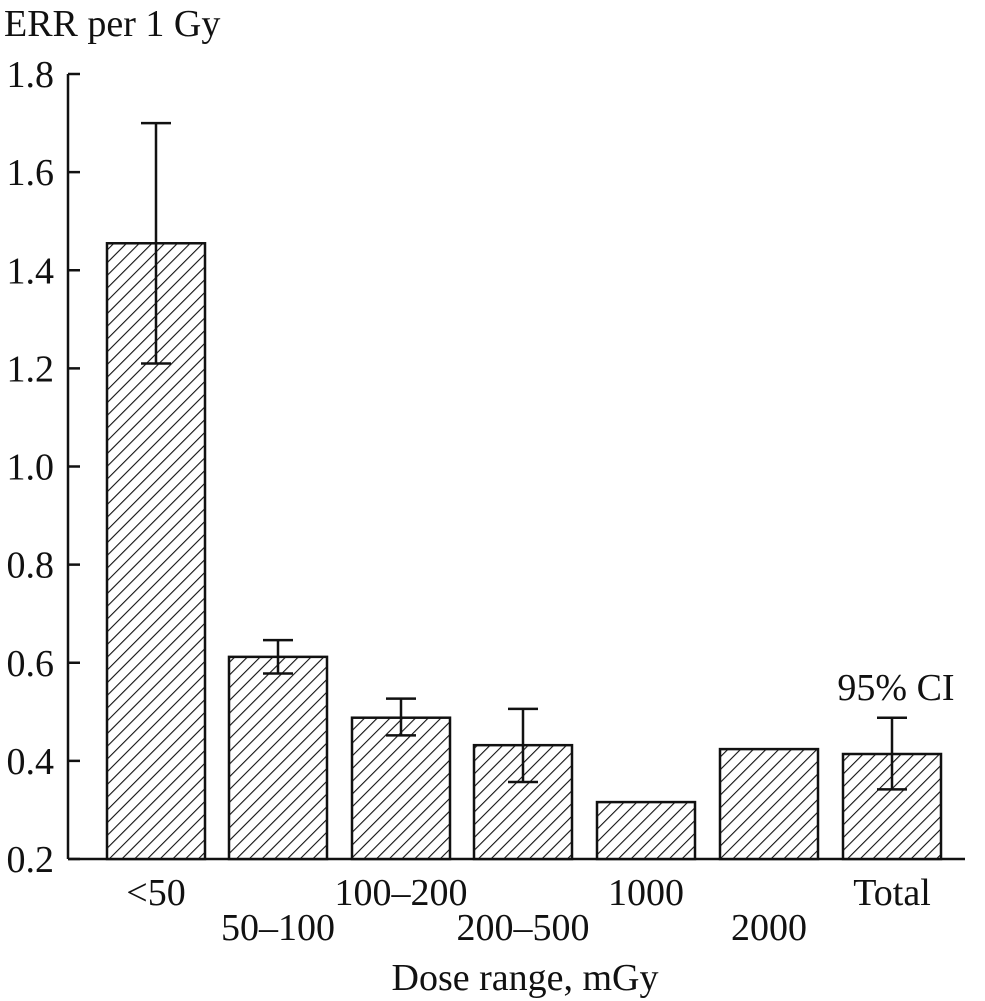 The width and height of the screenshot is (985, 1001). Describe the element at coordinates (31, 762) in the screenshot. I see `y-tick-label: 0.4` at that location.